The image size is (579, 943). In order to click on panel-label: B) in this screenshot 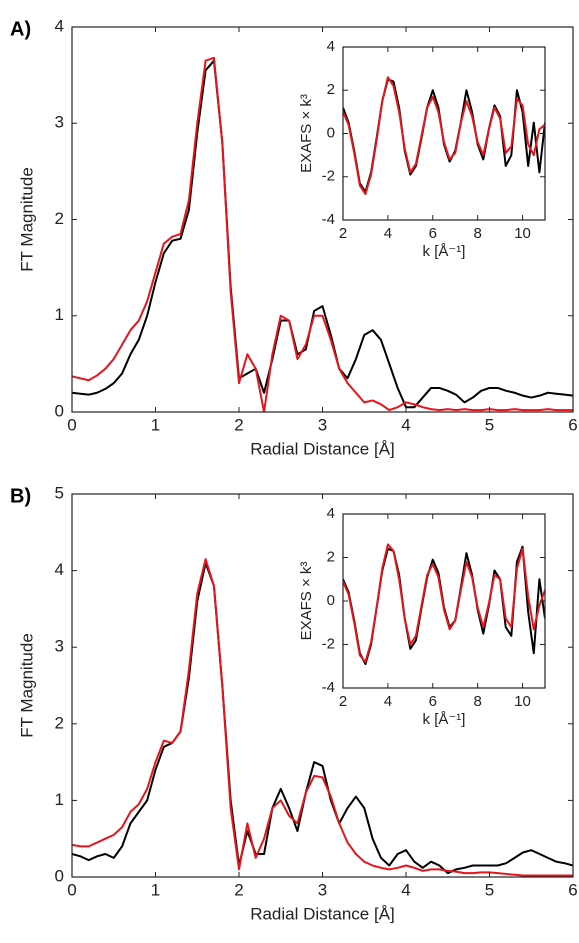, I will do `click(20, 496)`.